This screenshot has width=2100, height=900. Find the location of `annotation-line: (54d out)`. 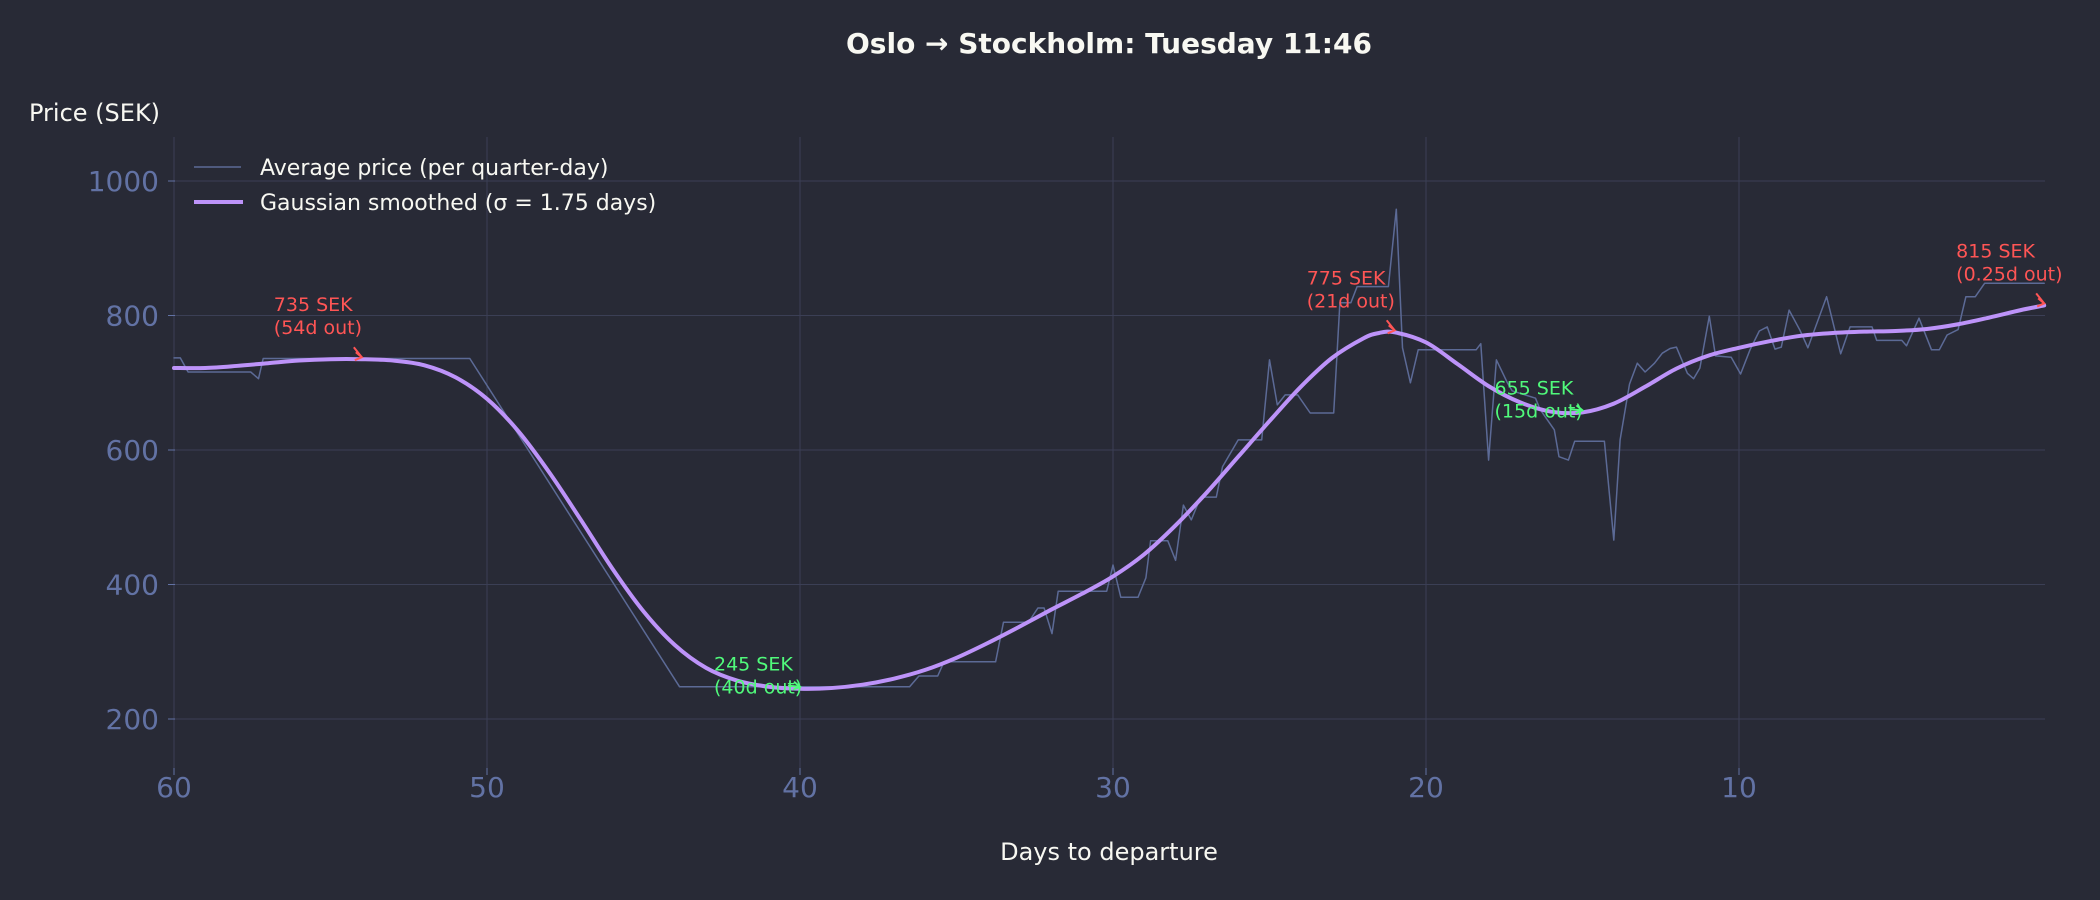

annotation-line: (54d out) is located at coordinates (318, 328).